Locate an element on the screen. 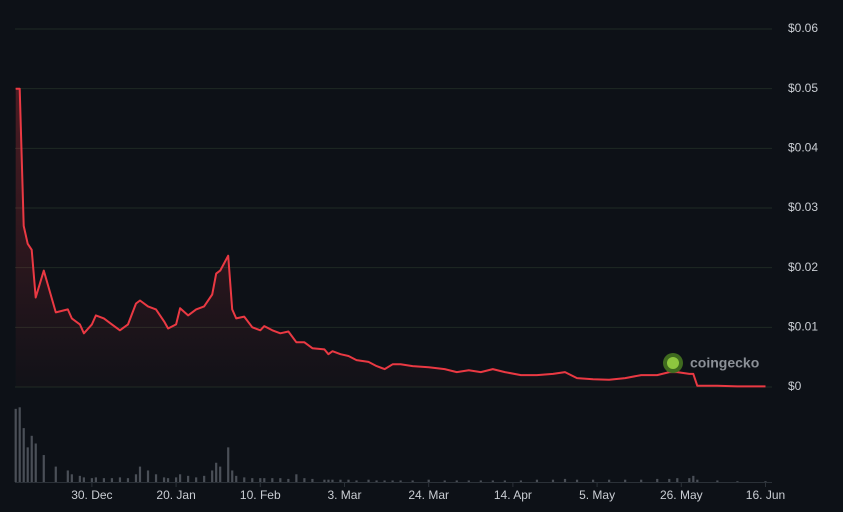 The width and height of the screenshot is (843, 512). x-tick-label: 5. May is located at coordinates (597, 495).